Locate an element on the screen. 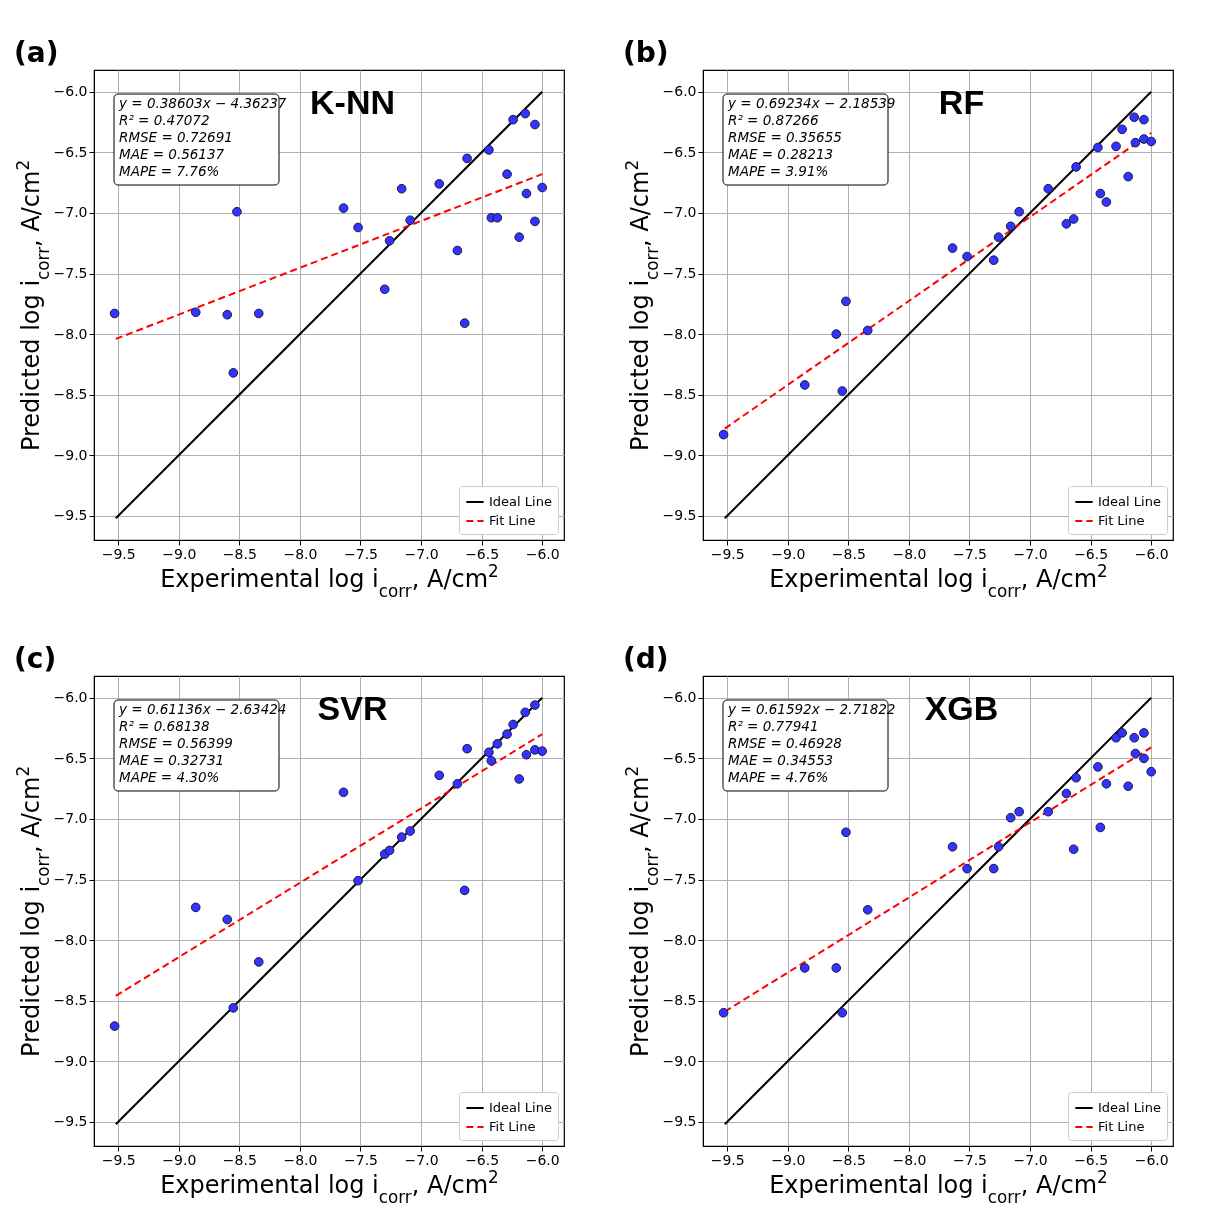 This screenshot has width=1218, height=1217. annotation: R² = 0.47072 is located at coordinates (164, 120).